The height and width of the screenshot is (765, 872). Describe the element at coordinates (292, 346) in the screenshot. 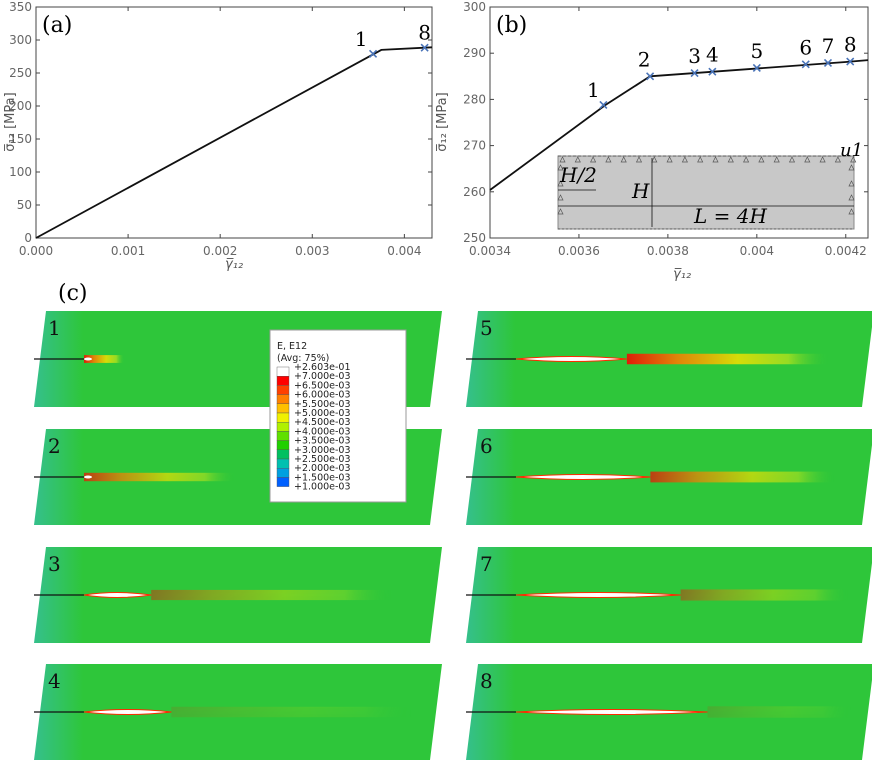

I see `legend-title: E, E12` at that location.